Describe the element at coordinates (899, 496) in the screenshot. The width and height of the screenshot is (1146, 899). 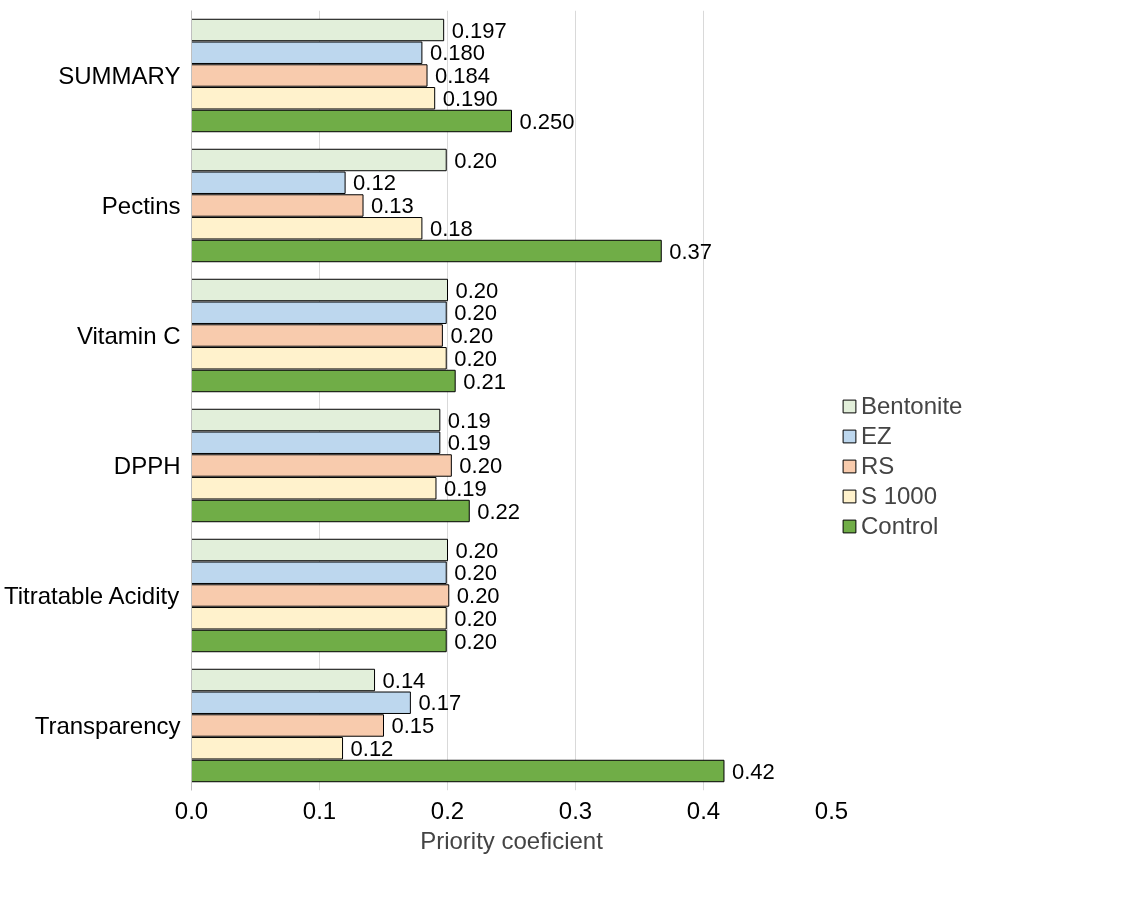
I see `legend-label: S 1000` at that location.